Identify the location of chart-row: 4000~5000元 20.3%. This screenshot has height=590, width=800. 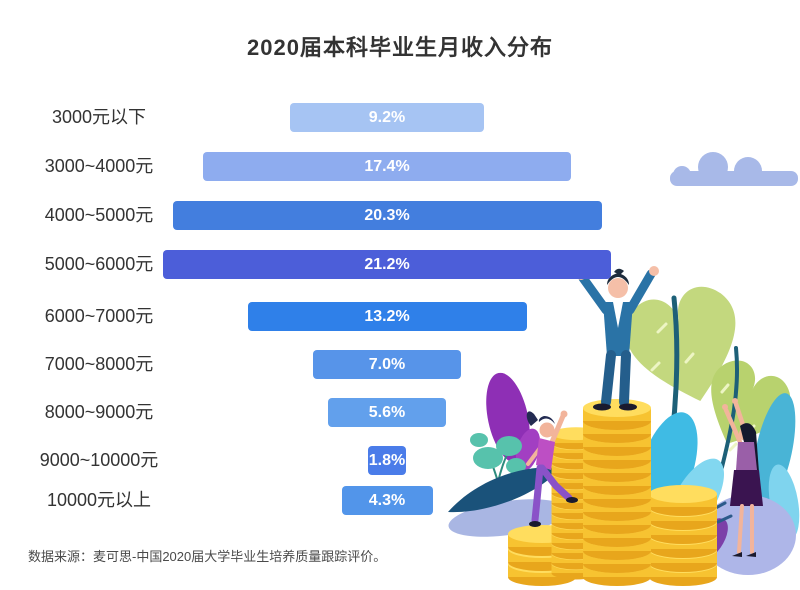
(400, 215).